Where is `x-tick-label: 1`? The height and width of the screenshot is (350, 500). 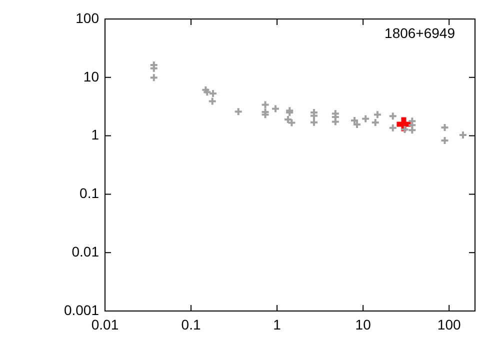
x-tick-label: 1 is located at coordinates (277, 324).